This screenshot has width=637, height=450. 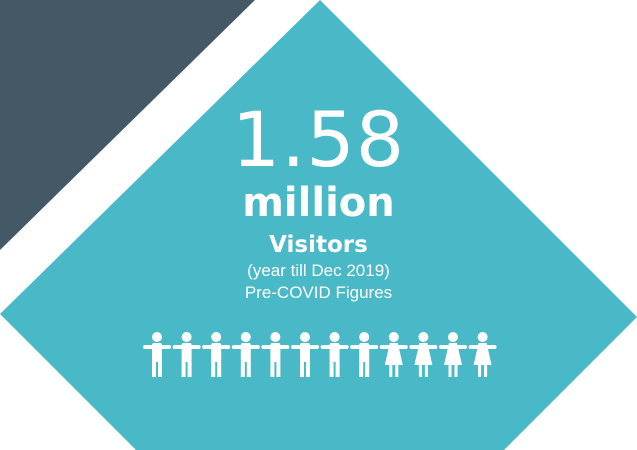 What do you see at coordinates (318, 270) in the screenshot?
I see `period-note: (year till Dec 2019)` at bounding box center [318, 270].